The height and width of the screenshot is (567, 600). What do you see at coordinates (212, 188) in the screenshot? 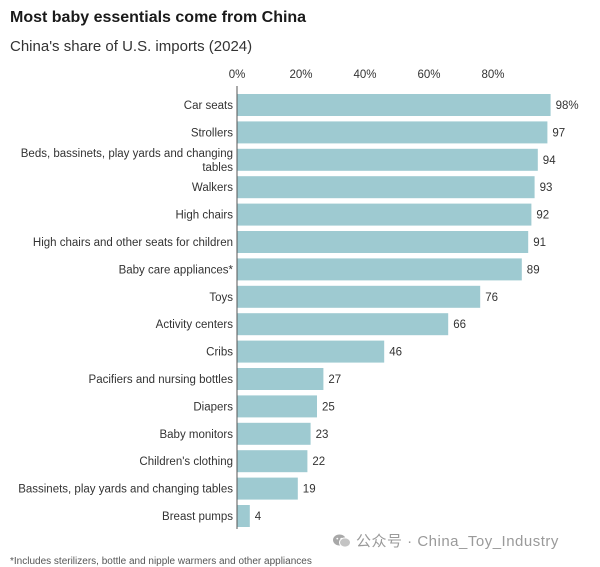
I see `category-label: Walkers` at bounding box center [212, 188].